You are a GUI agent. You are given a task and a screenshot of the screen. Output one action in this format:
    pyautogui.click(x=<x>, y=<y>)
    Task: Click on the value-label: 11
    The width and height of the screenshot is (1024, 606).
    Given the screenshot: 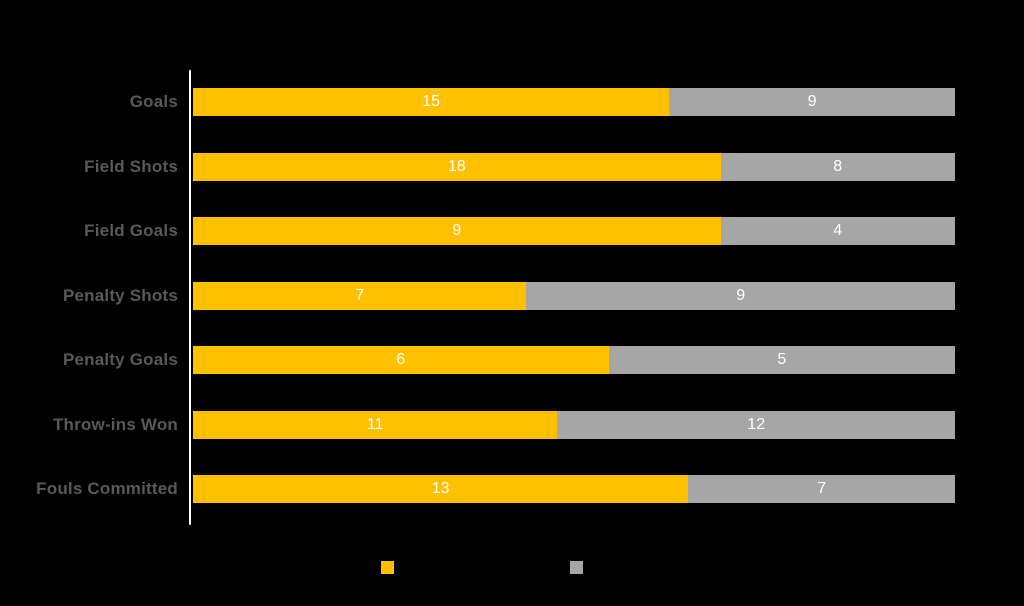 What is the action you would take?
    pyautogui.click(x=375, y=424)
    